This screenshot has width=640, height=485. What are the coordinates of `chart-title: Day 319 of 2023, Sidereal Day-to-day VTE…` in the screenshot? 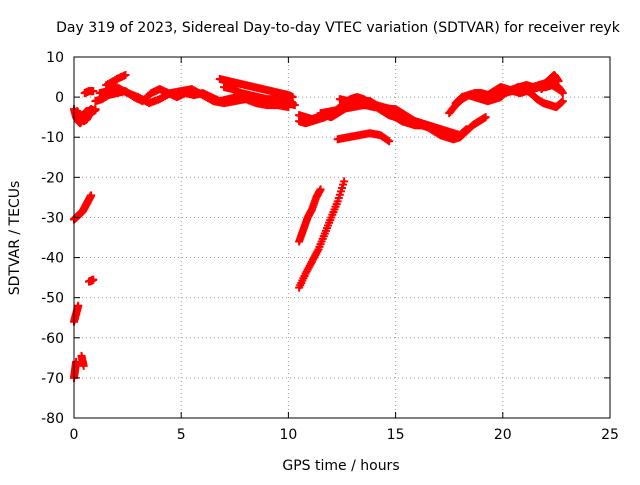 It's located at (338, 28).